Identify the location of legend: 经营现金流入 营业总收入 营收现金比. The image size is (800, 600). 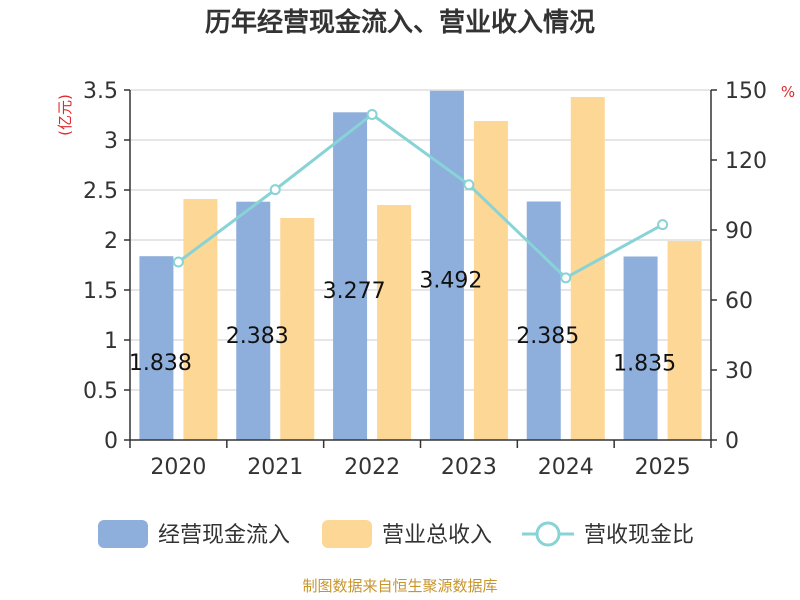
(396, 534).